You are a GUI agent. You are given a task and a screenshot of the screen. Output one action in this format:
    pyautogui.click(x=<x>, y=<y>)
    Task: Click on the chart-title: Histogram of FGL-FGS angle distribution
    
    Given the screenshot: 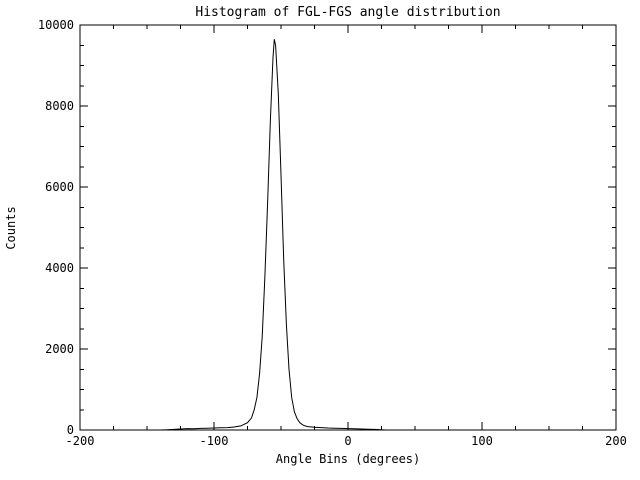 What is the action you would take?
    pyautogui.click(x=347, y=12)
    